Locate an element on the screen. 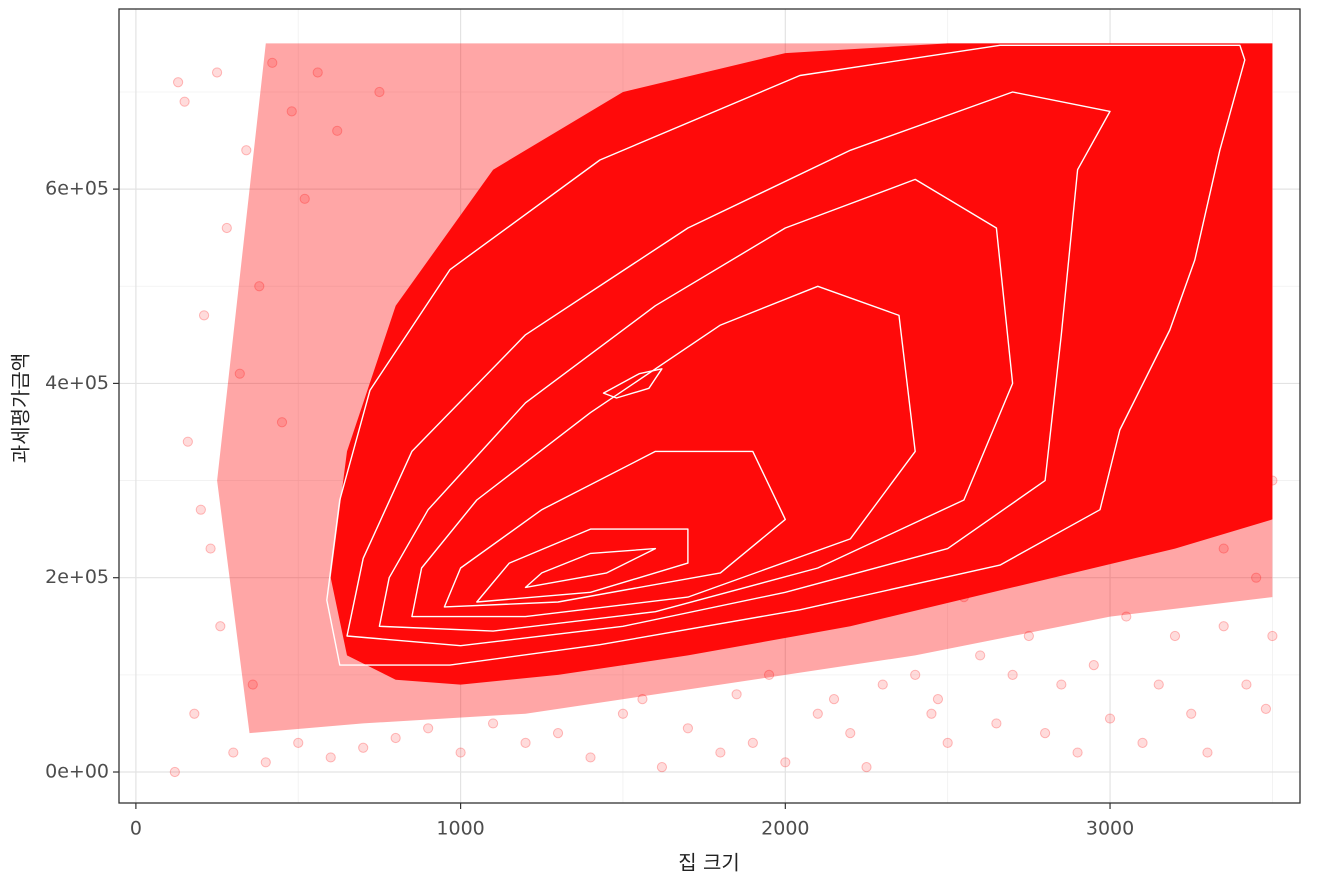  x-tick-label: 0 is located at coordinates (136, 829).